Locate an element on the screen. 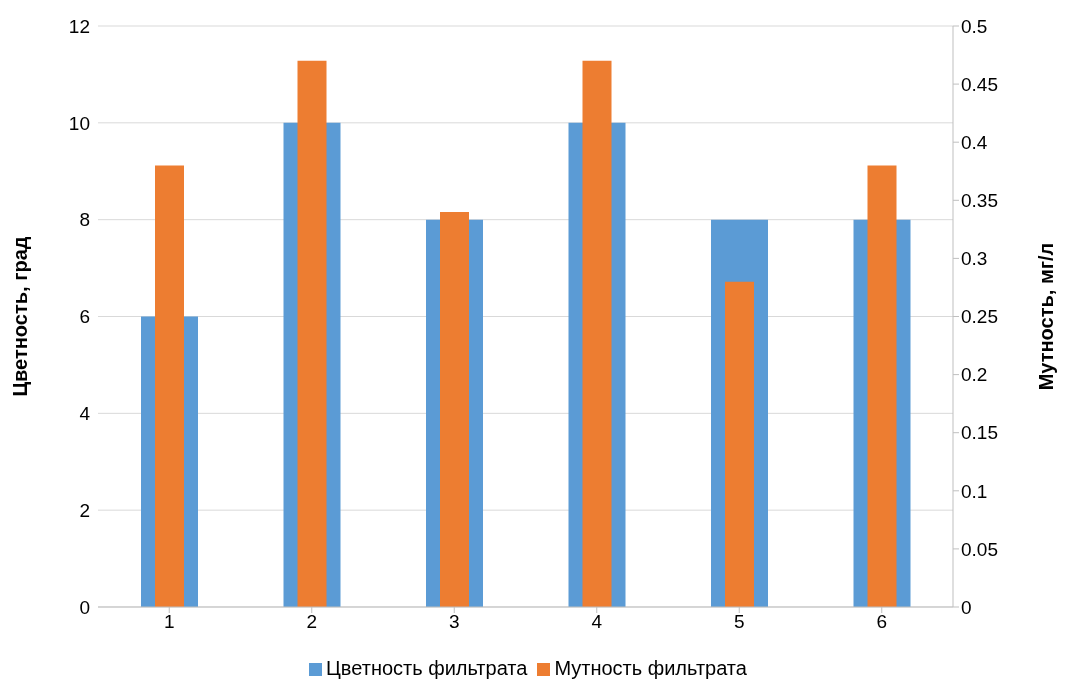 The height and width of the screenshot is (693, 1066). y-tick-label: 4 is located at coordinates (85, 414).